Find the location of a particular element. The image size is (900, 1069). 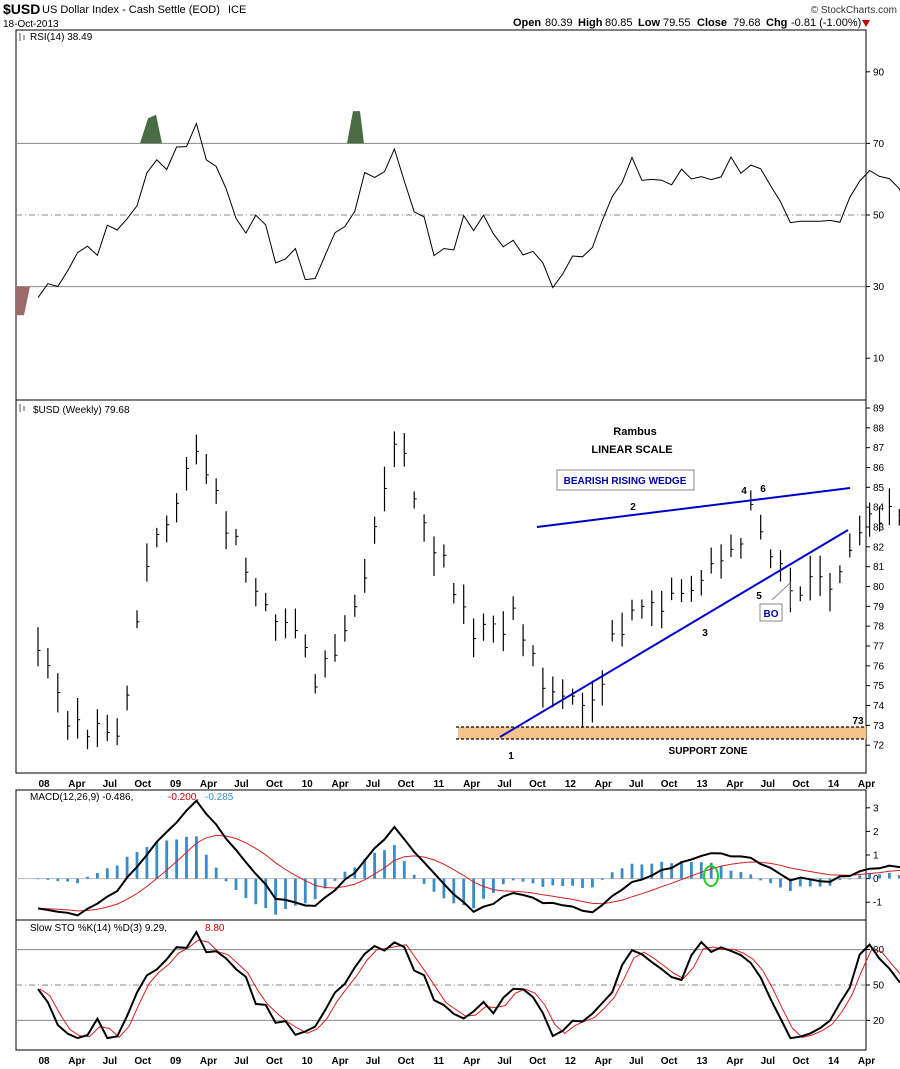

sto-signal-label: 8.80 is located at coordinates (215, 928).